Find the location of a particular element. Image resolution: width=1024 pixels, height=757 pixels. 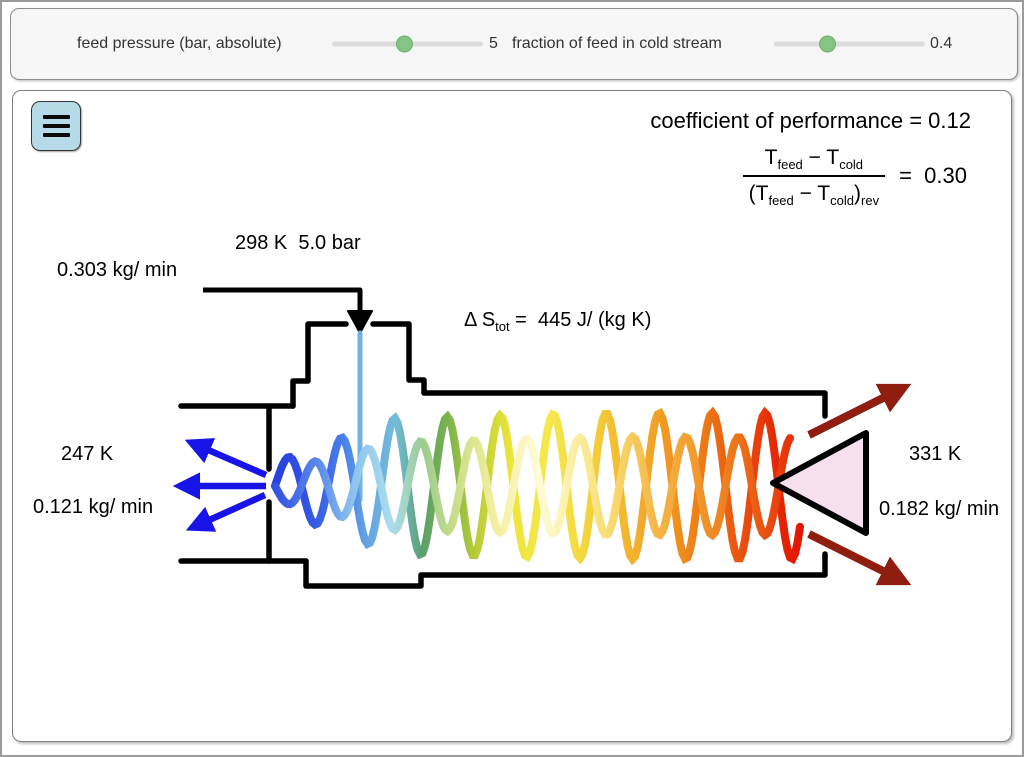

coefficient-of-performance-text: coefficient of performance = 0.12 is located at coordinates (810, 120).